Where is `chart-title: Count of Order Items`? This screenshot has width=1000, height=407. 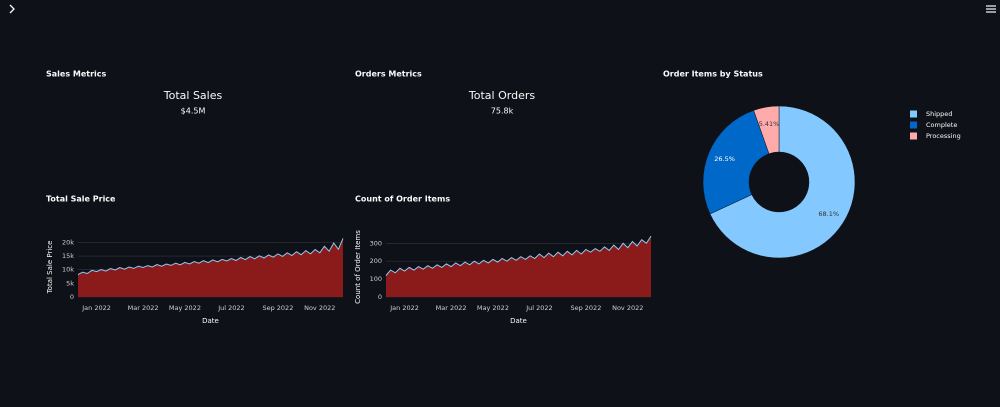 chart-title: Count of Order Items is located at coordinates (402, 199).